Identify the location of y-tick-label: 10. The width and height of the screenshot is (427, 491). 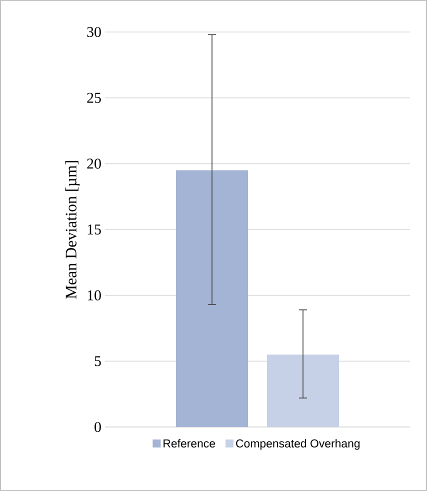
(94, 295).